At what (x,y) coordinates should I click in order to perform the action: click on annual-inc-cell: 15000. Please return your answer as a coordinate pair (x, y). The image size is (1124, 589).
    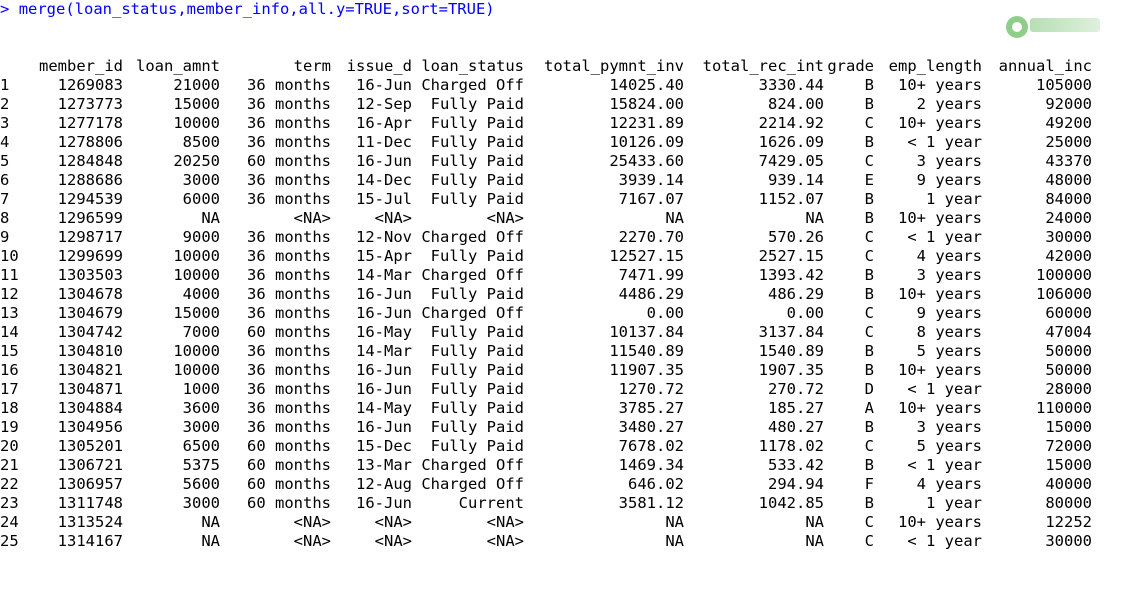
    Looking at the image, I should click on (1068, 427).